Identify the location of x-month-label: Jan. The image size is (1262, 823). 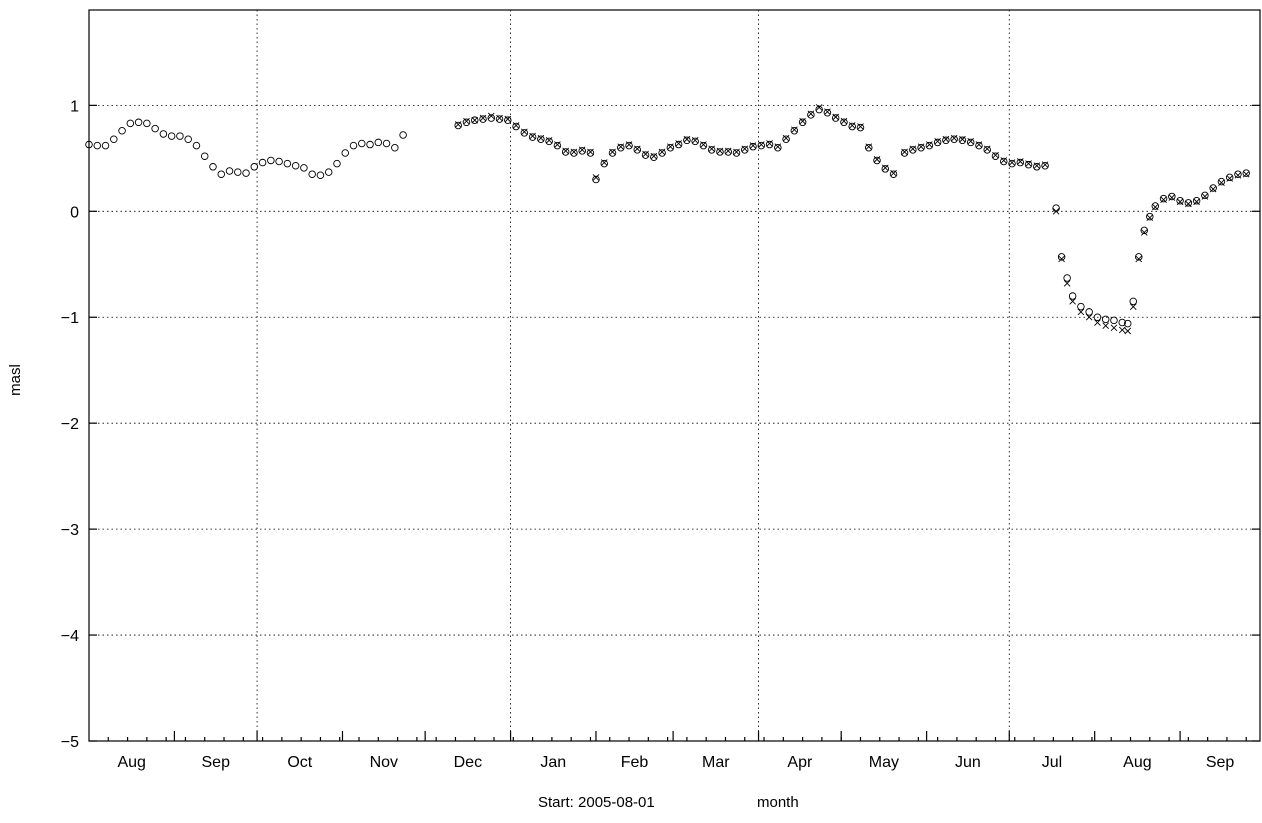
(553, 762).